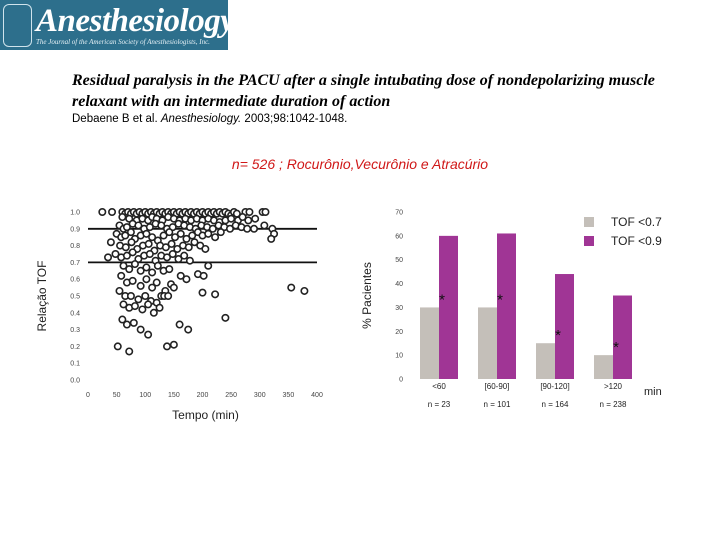 The height and width of the screenshot is (540, 720). I want to click on bar-category-n-label: n = 164, so click(555, 404).